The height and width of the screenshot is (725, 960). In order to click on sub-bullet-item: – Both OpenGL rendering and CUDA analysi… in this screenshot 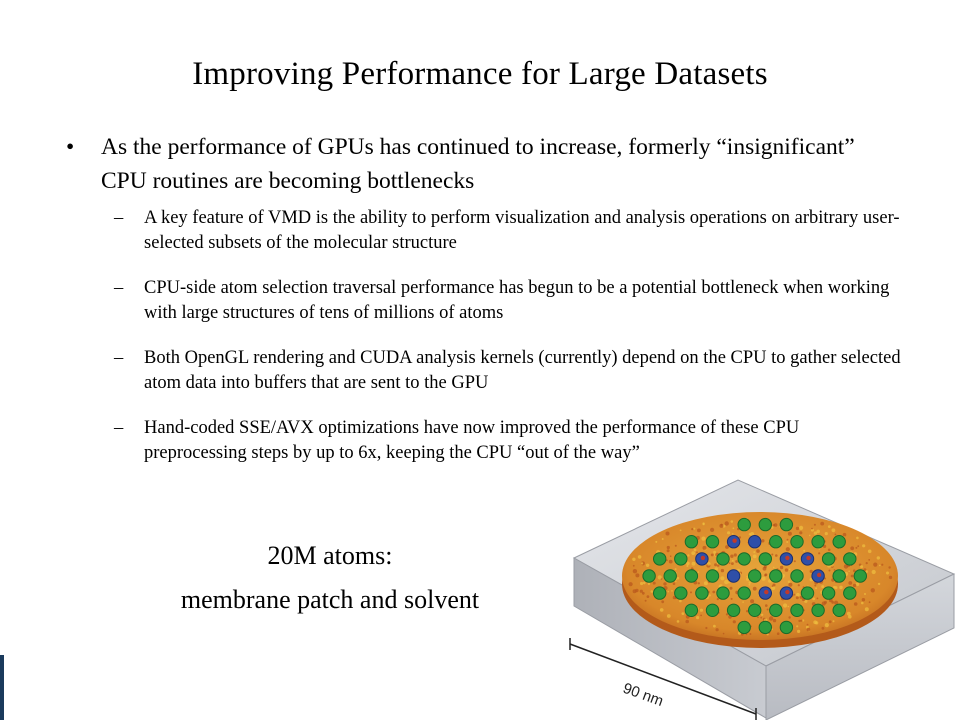, I will do `click(514, 371)`.